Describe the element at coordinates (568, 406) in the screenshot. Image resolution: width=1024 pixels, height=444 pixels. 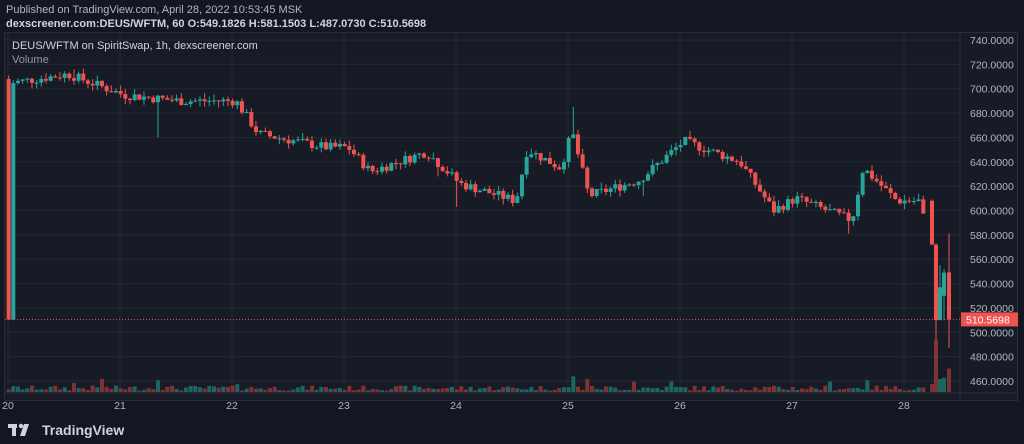
I see `time-tick-label: 25` at that location.